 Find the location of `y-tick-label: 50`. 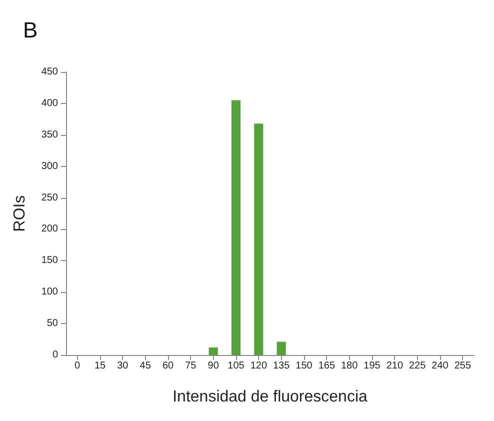

y-tick-label: 50 is located at coordinates (52, 324).